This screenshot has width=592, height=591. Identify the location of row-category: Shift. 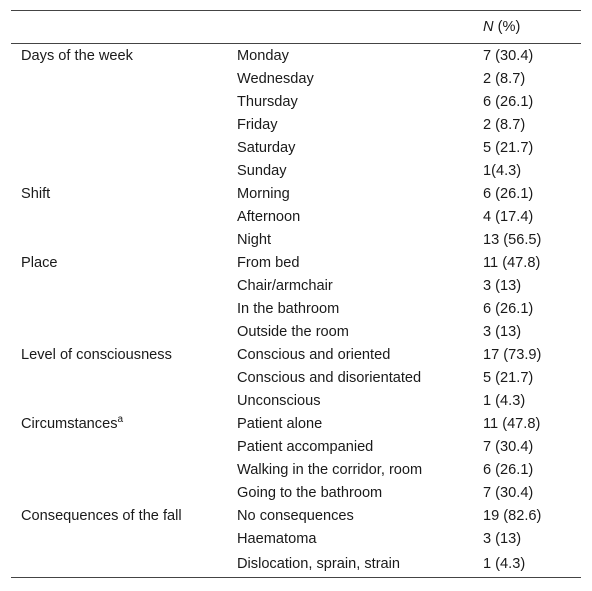
(124, 194).